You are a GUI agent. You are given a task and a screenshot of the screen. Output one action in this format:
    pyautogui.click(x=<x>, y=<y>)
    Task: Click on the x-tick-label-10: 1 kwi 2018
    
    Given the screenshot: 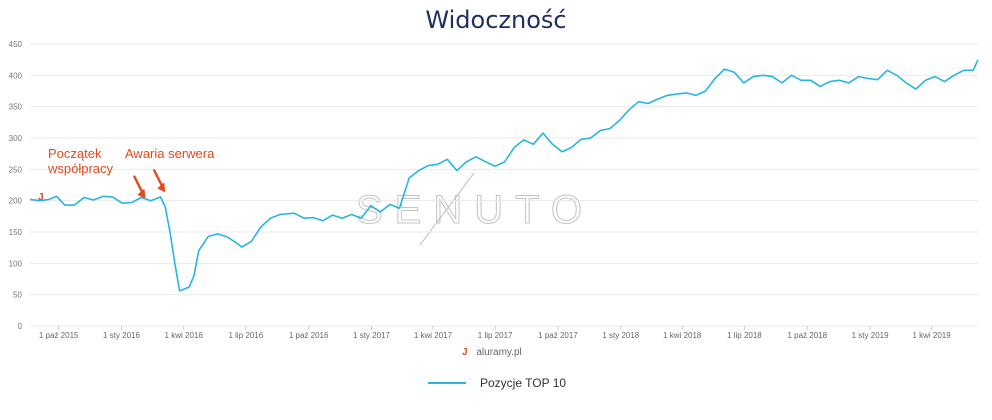 What is the action you would take?
    pyautogui.click(x=682, y=335)
    